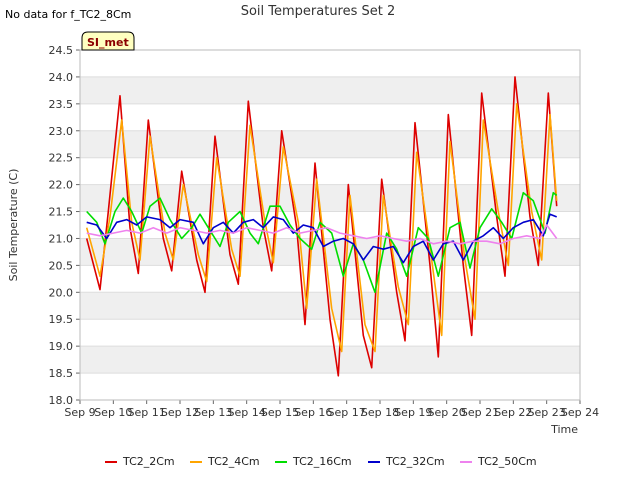 Image resolution: width=640 pixels, height=480 pixels. What do you see at coordinates (148, 461) in the screenshot?
I see `legend-label: TC2_2Cm` at bounding box center [148, 461].